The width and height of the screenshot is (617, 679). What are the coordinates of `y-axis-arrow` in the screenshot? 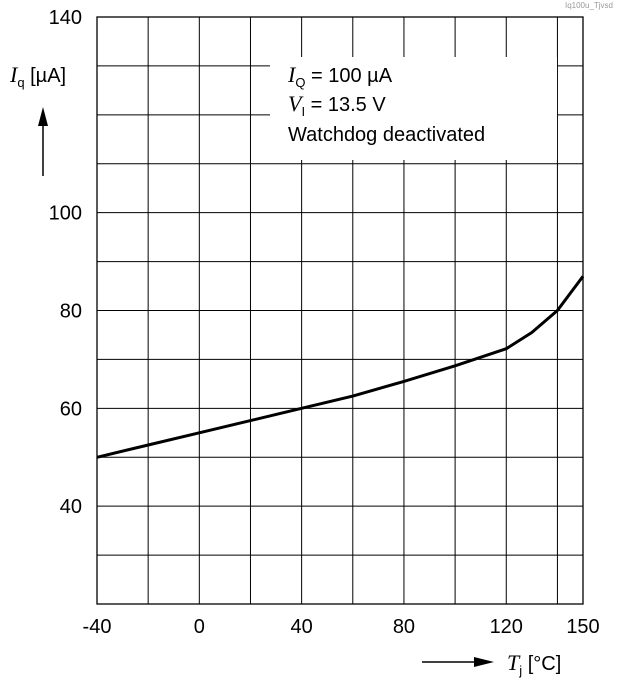 It's located at (43, 141).